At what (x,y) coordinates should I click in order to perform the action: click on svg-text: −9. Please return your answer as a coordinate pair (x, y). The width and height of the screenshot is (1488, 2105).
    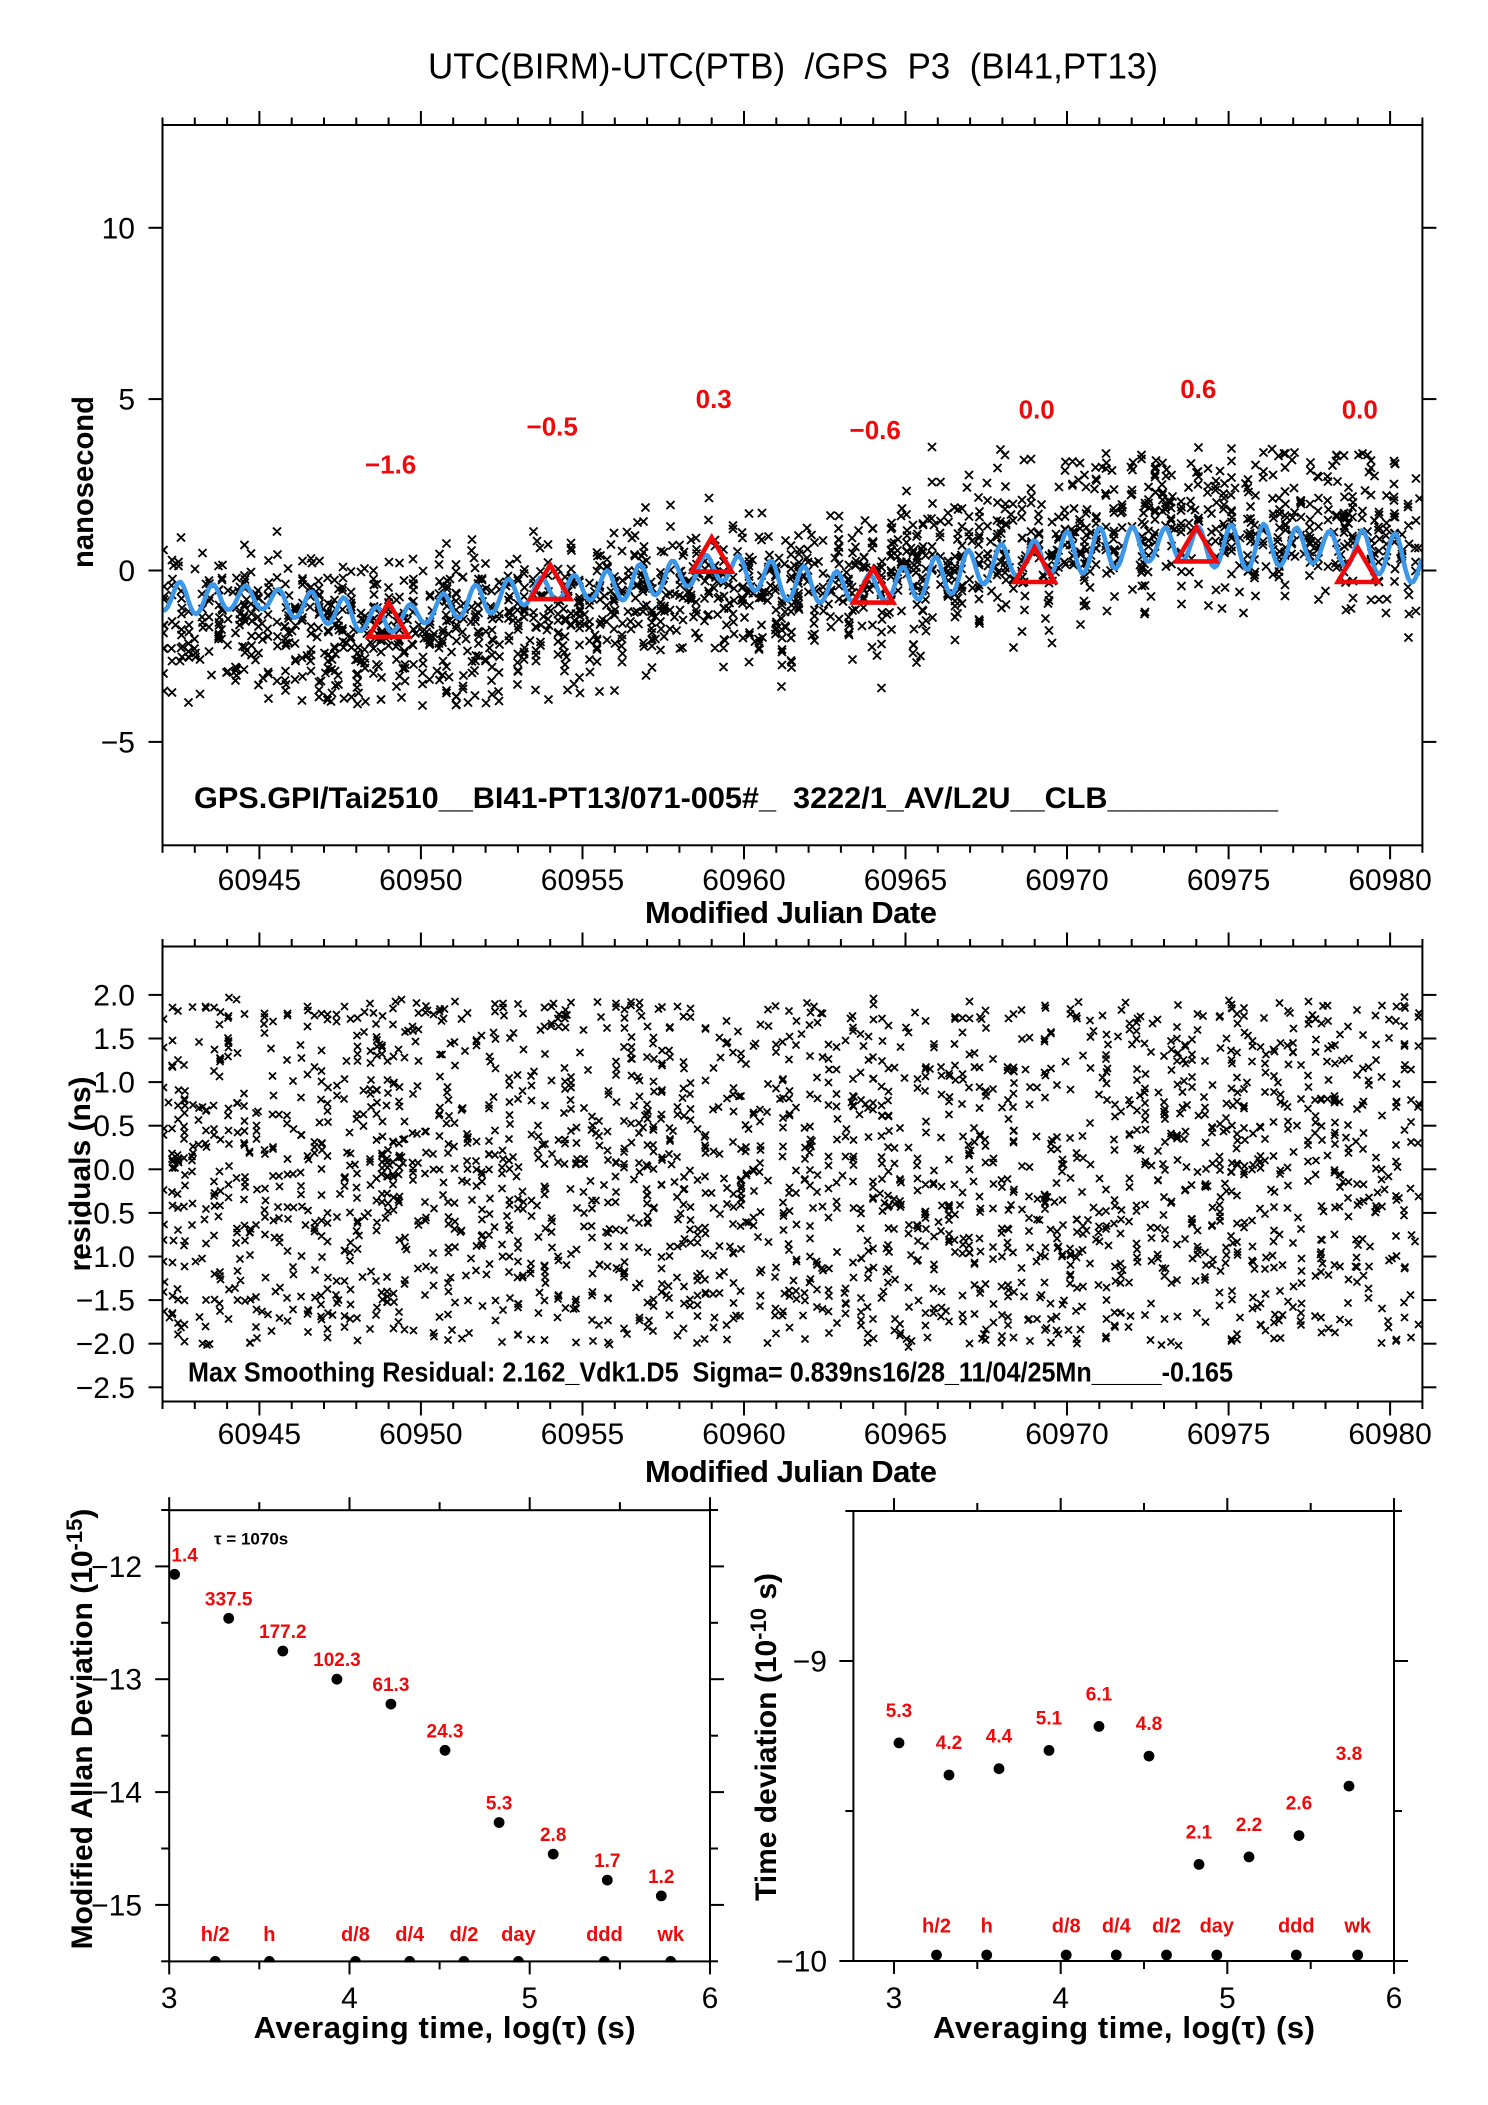
    Looking at the image, I should click on (810, 1662).